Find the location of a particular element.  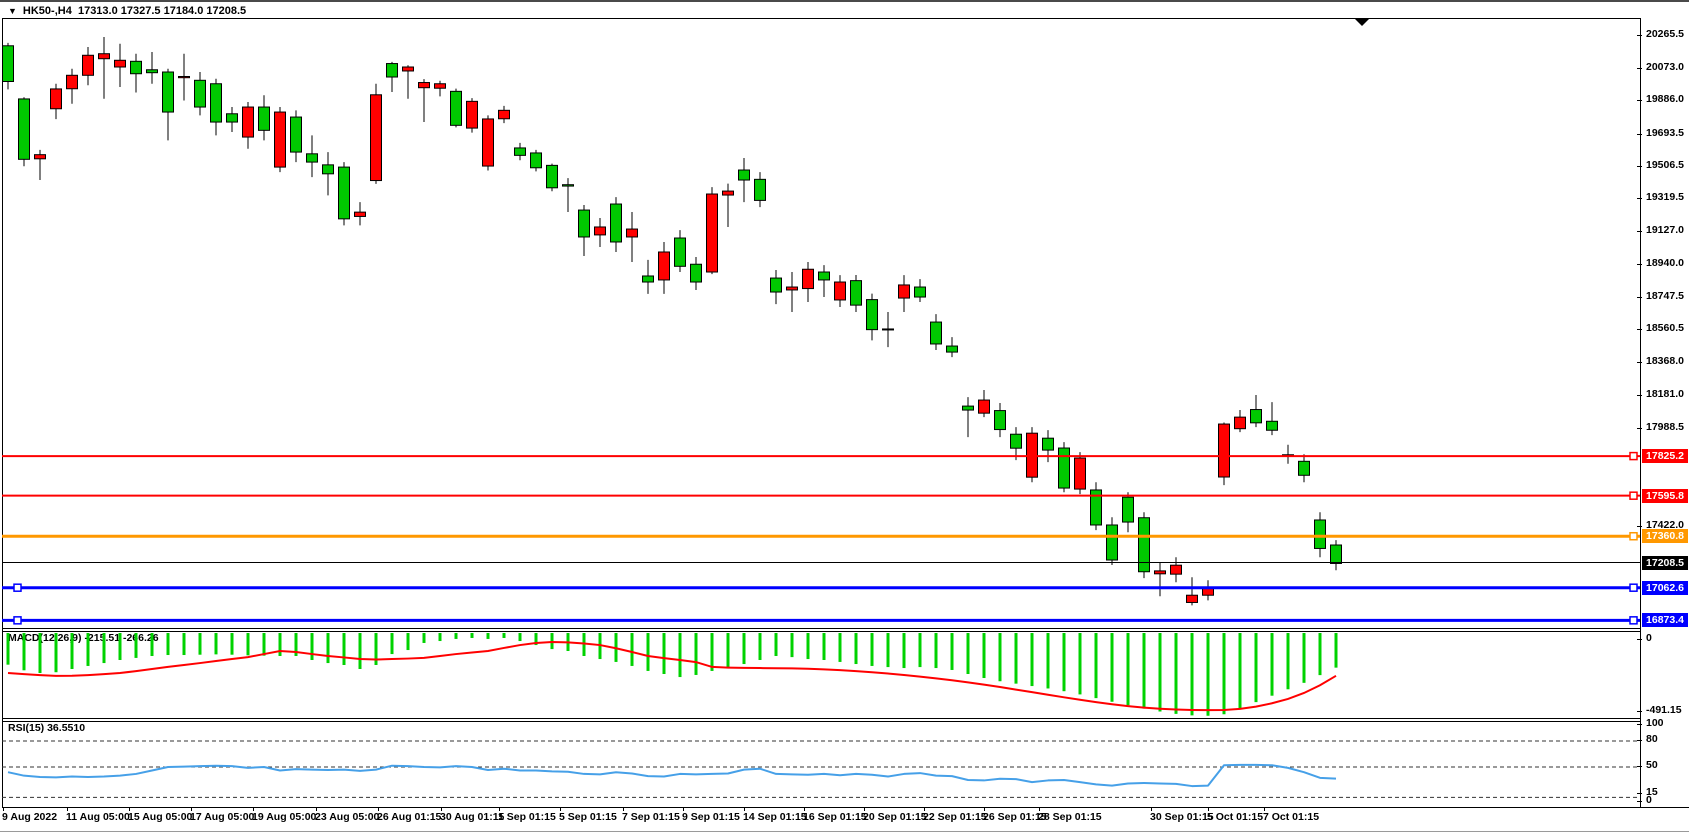

time-axis-label: 7 Sep 01:15 is located at coordinates (651, 817).